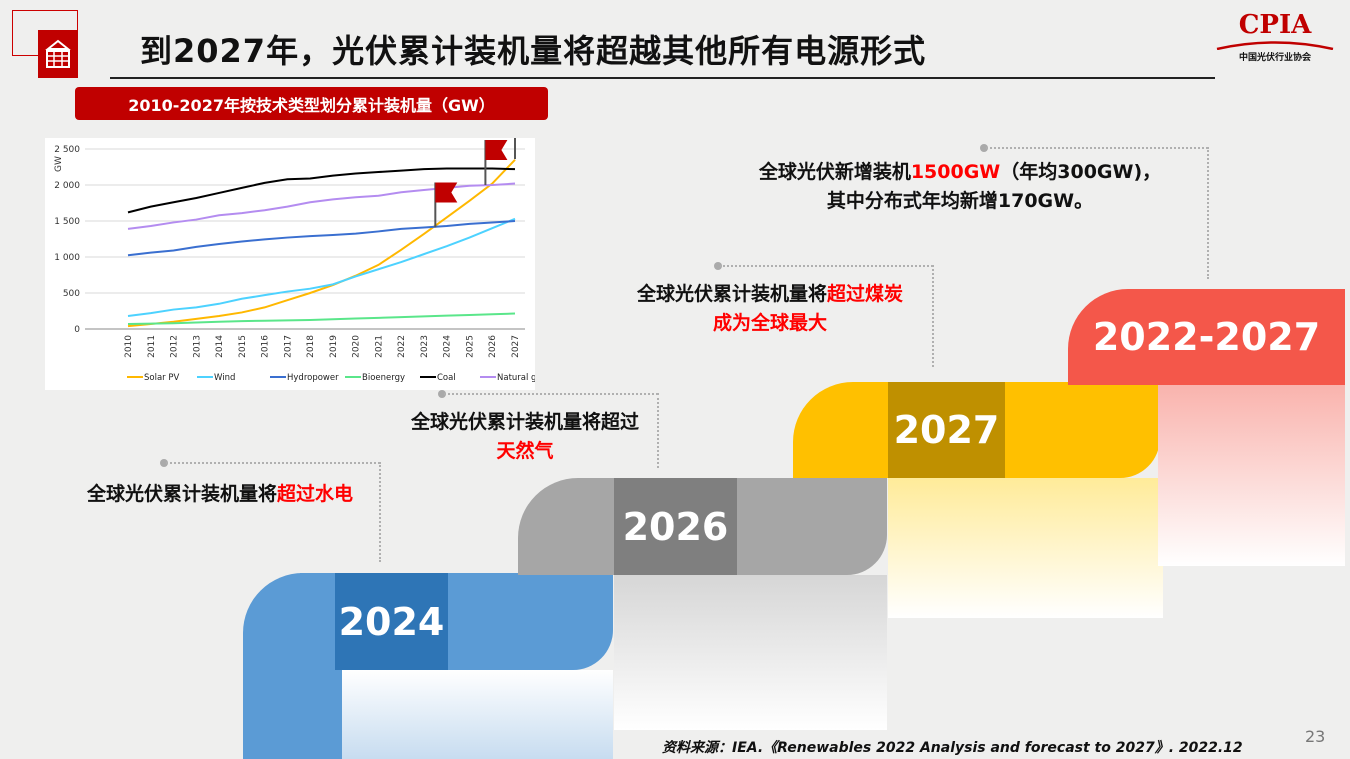  I want to click on step-2027-label: 2027, so click(946, 430).